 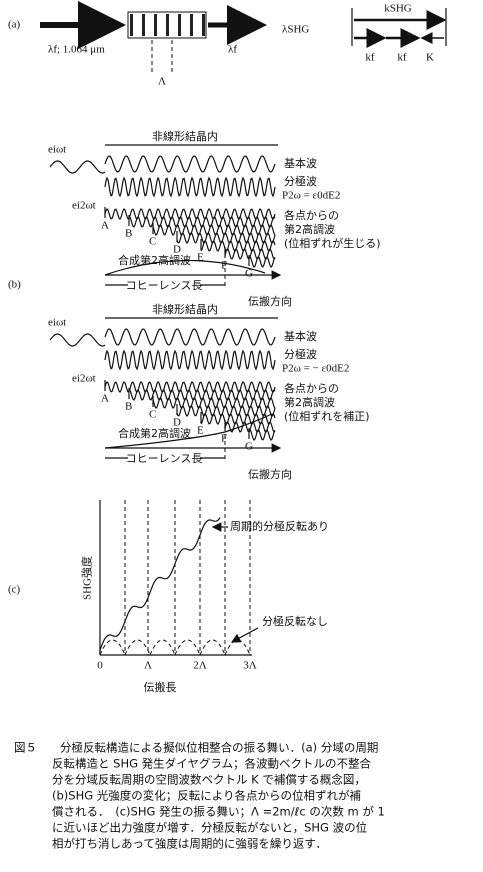 What do you see at coordinates (14, 590) in the screenshot?
I see `panel-label: (c)` at bounding box center [14, 590].